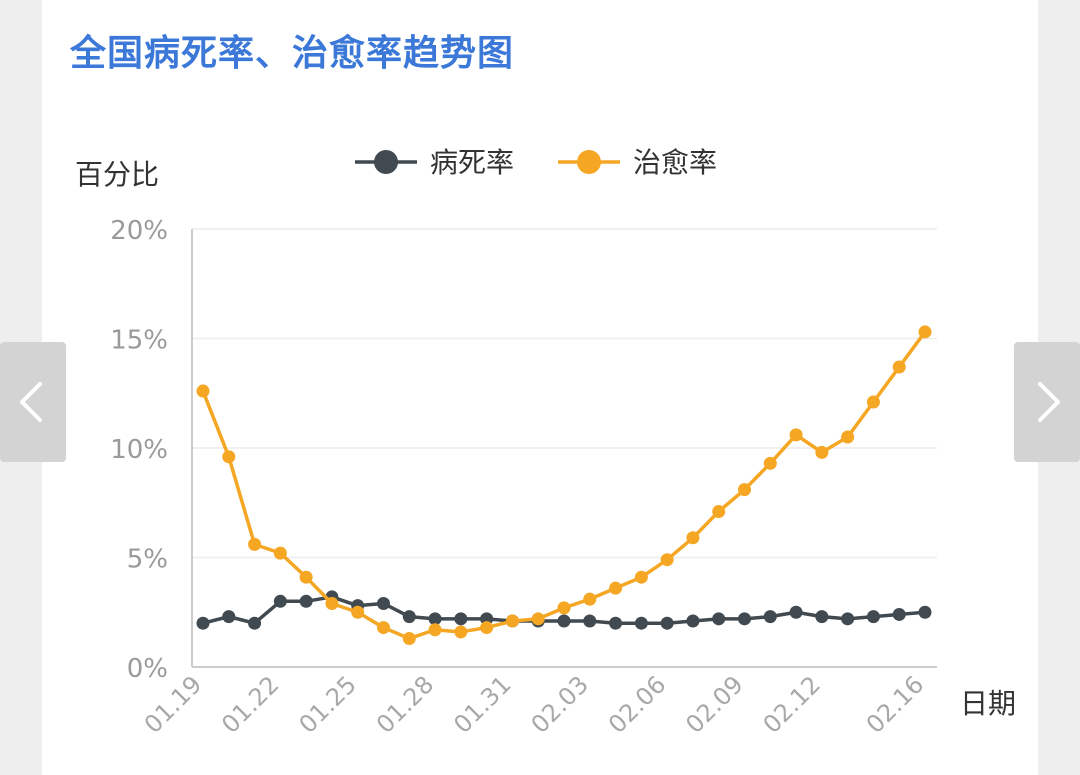 The width and height of the screenshot is (1080, 775). Describe the element at coordinates (147, 669) in the screenshot. I see `y-tick-label: 0%` at that location.